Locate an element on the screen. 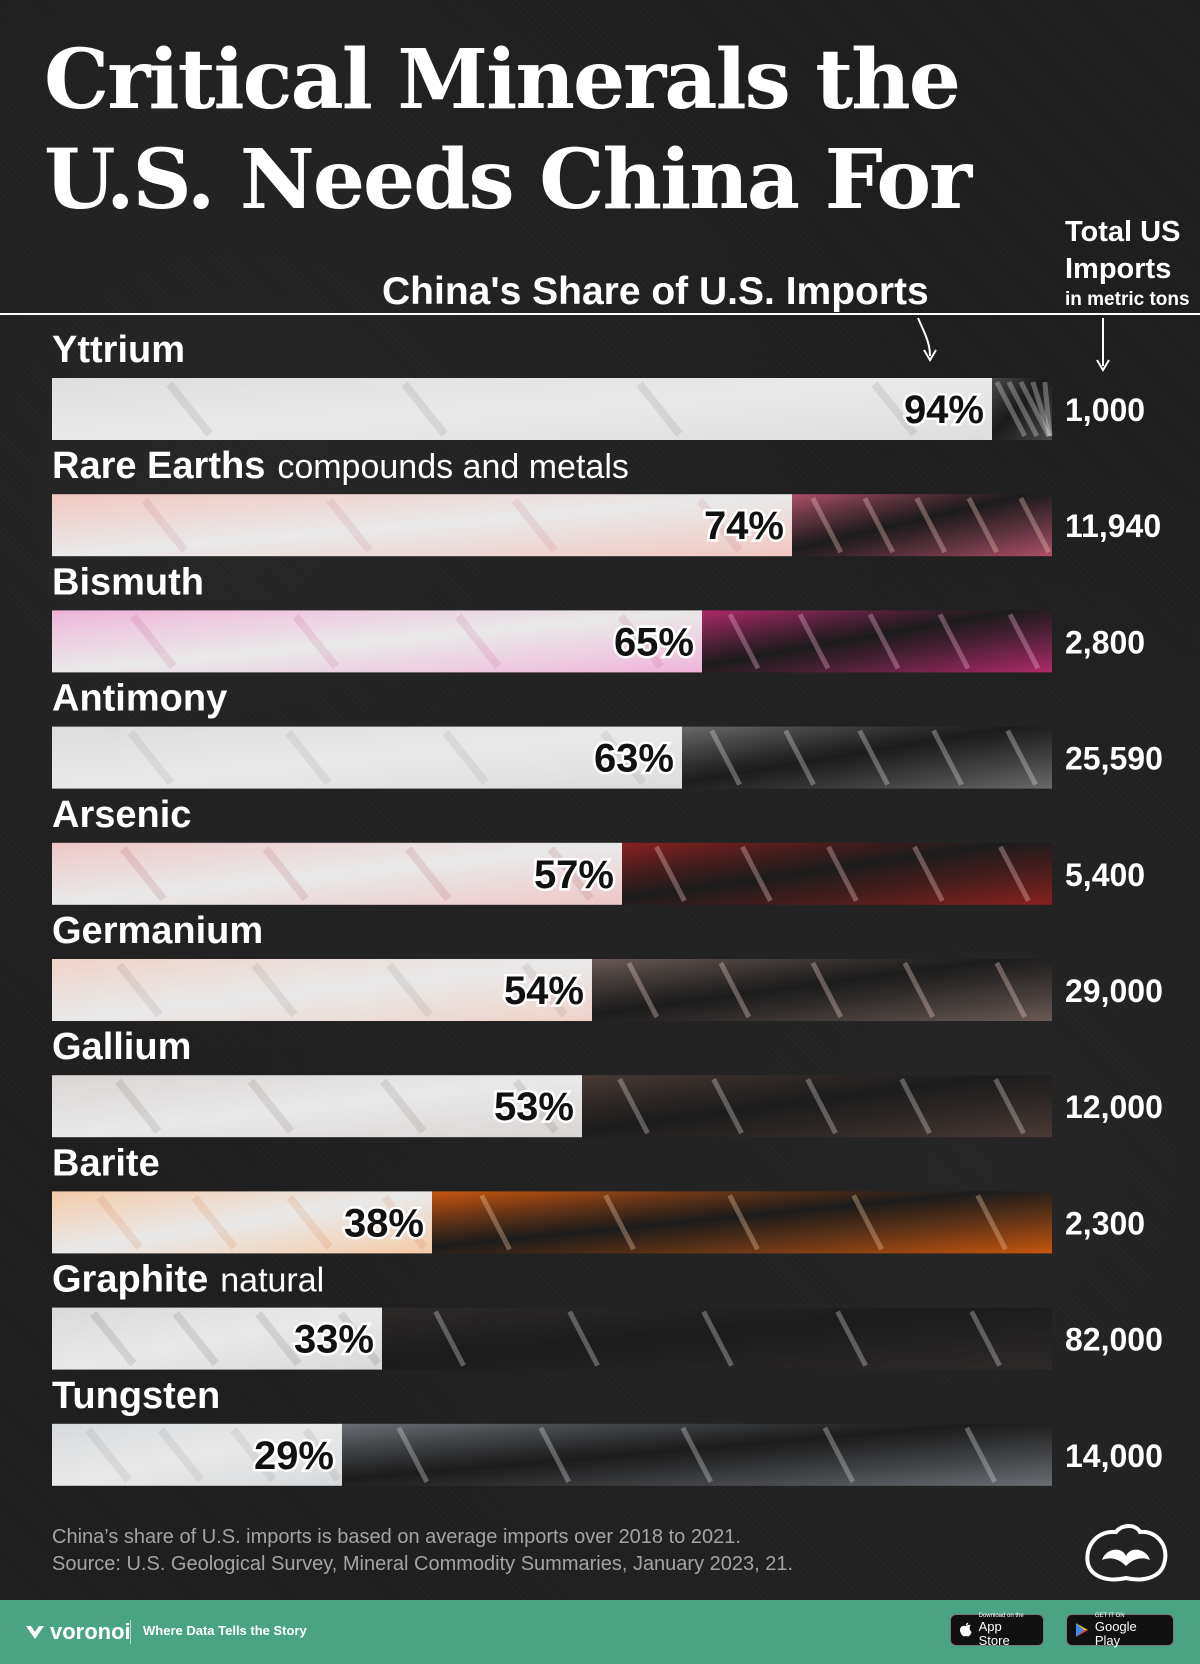 The height and width of the screenshot is (1664, 1200). tagline: Where Data Tells the Story is located at coordinates (225, 1630).